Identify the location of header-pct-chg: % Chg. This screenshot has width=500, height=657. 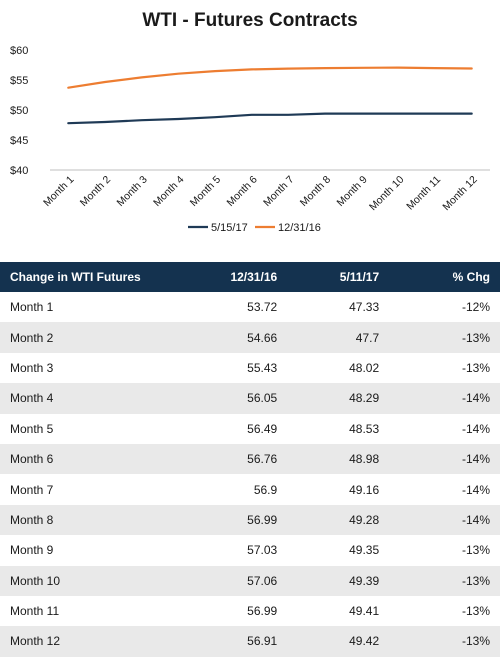
(444, 277).